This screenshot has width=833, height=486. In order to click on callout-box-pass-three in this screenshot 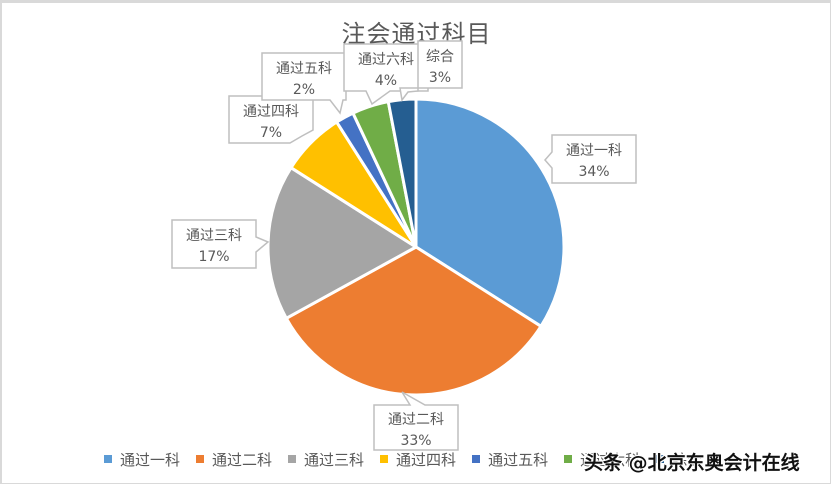, I will do `click(220, 244)`.